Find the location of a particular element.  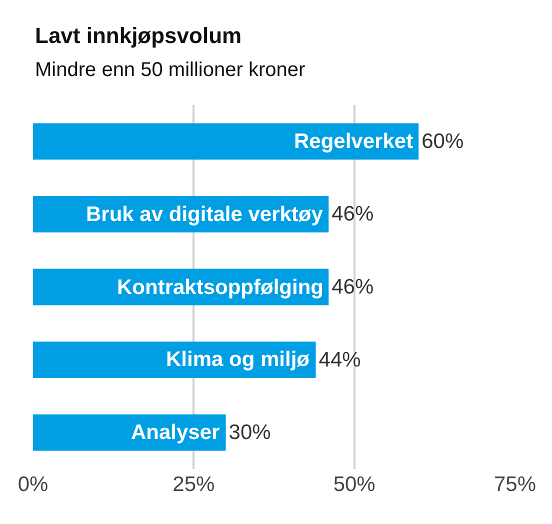

chart-subtitle: Mindre enn 50 millioner kroner is located at coordinates (170, 70).